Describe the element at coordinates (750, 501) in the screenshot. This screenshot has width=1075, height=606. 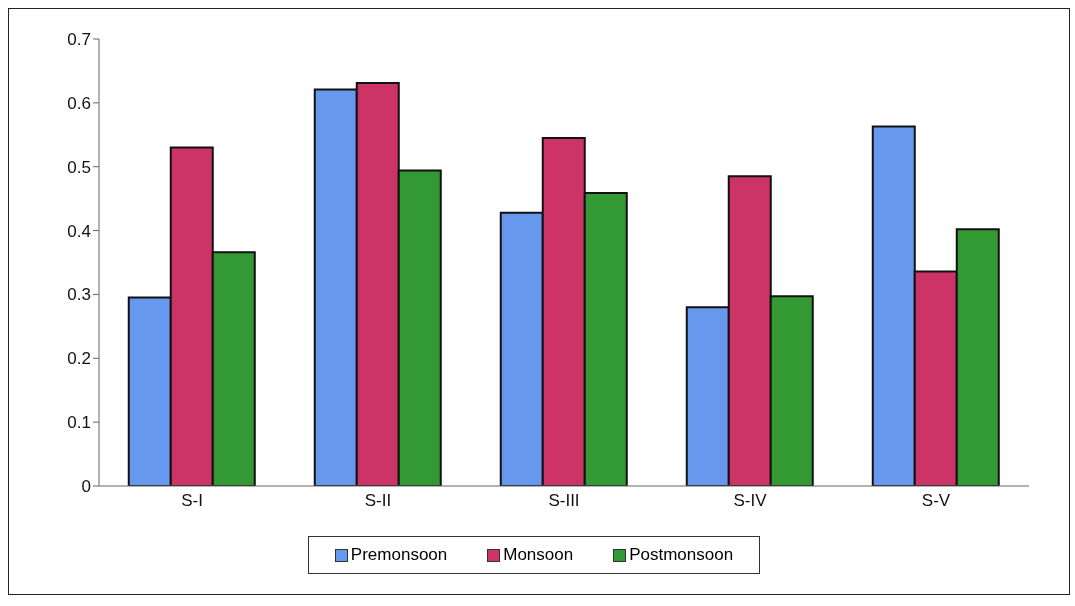
I see `x-tick-label: S-IV` at that location.